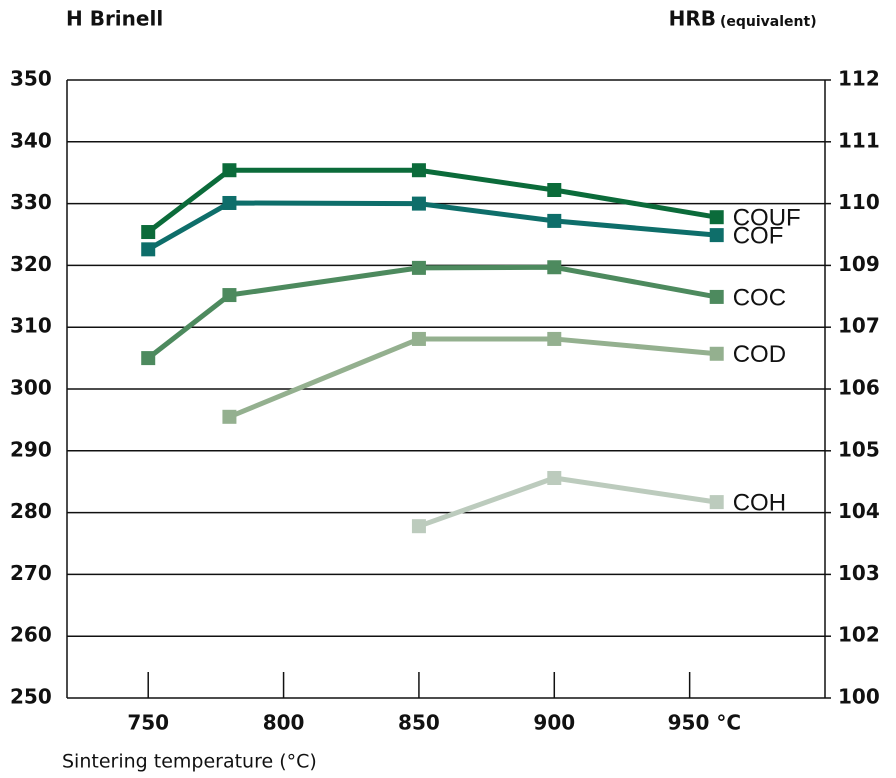 This screenshot has width=896, height=778. I want to click on y-tick-label: 280, so click(31, 511).